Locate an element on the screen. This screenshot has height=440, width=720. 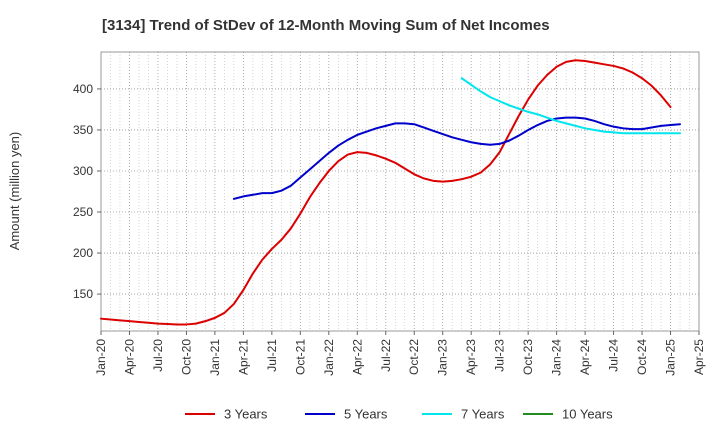
y-axis-label: Amount (million yen) is located at coordinates (14, 191).